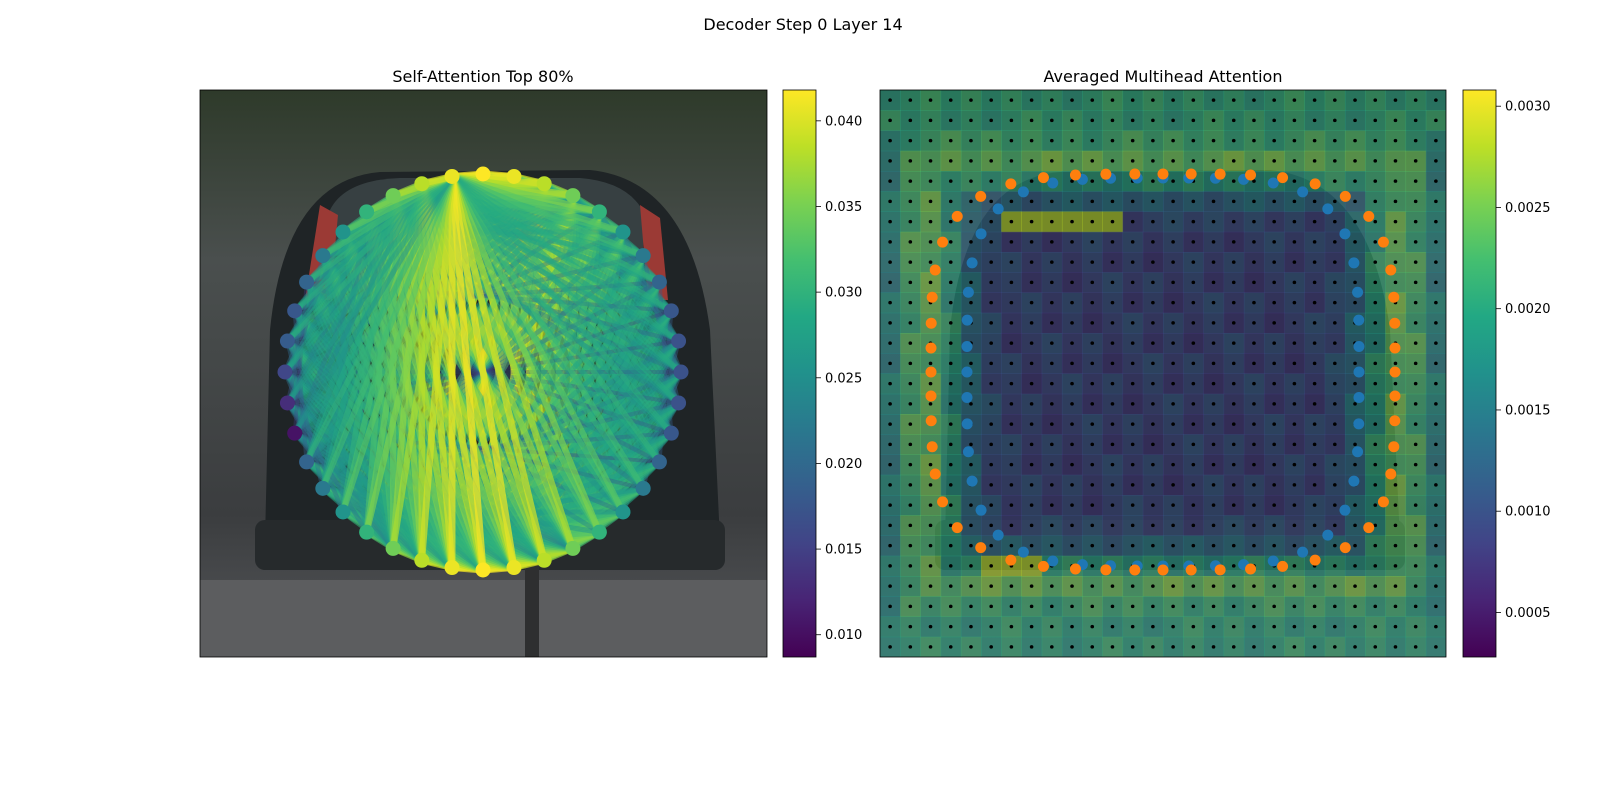  Describe the element at coordinates (843, 293) in the screenshot. I see `colorbar-tick-label: 0.030` at that location.